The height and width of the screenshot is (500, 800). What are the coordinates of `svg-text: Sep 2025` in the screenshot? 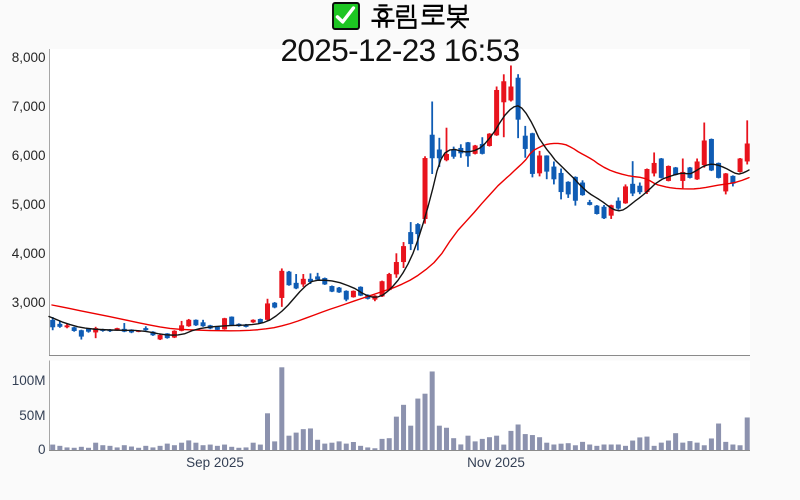 It's located at (215, 462).